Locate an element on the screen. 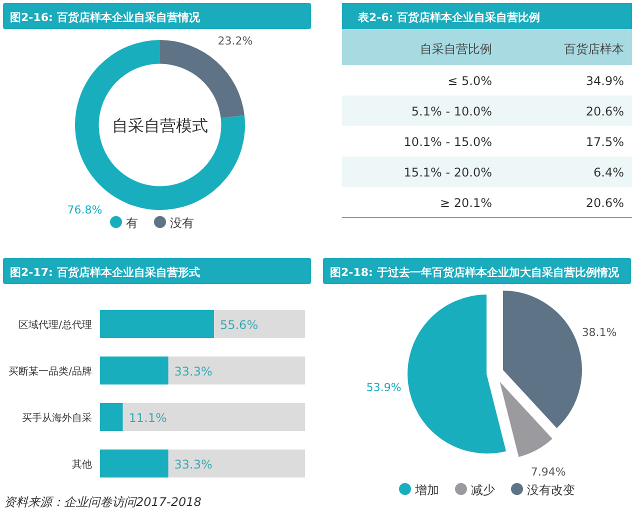 Image resolution: width=640 pixels, height=512 pixels. data-label: 76.8% is located at coordinates (84, 209).